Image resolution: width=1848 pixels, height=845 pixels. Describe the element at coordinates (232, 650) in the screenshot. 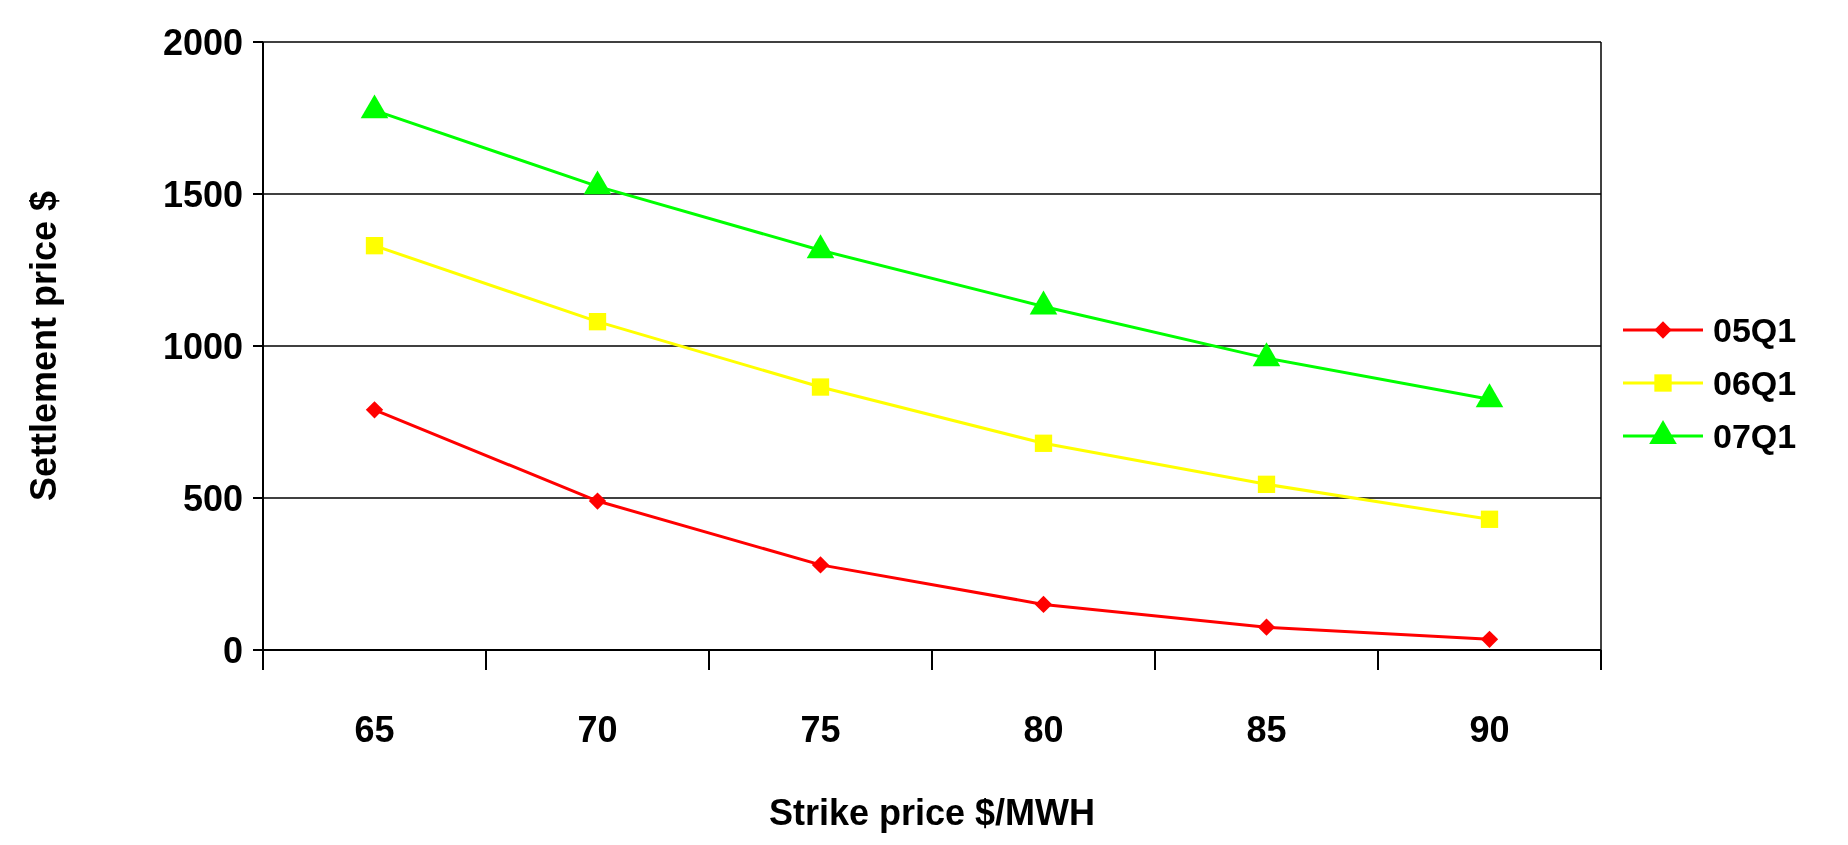

I see `y-tick-label: 0` at that location.